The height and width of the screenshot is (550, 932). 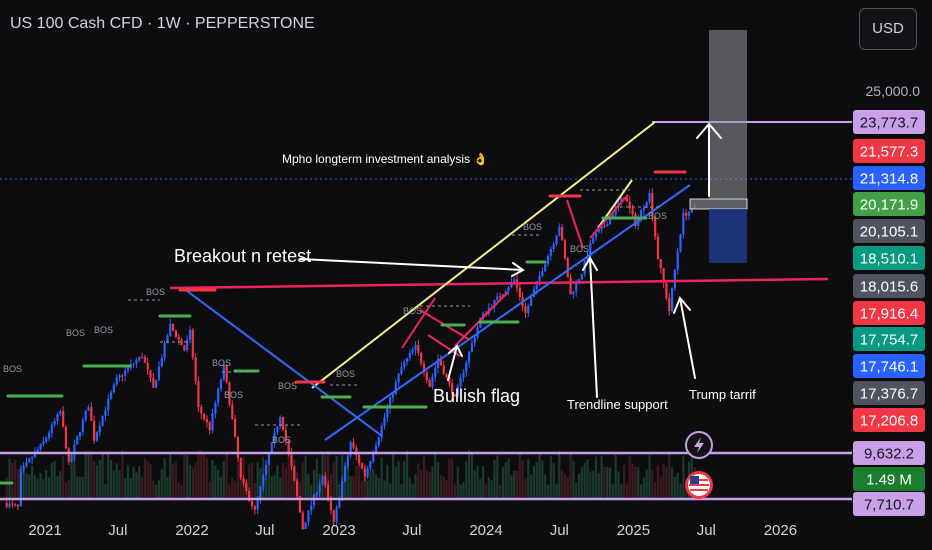 What do you see at coordinates (889, 205) in the screenshot?
I see `price-badge-label: 20,171.9` at bounding box center [889, 205].